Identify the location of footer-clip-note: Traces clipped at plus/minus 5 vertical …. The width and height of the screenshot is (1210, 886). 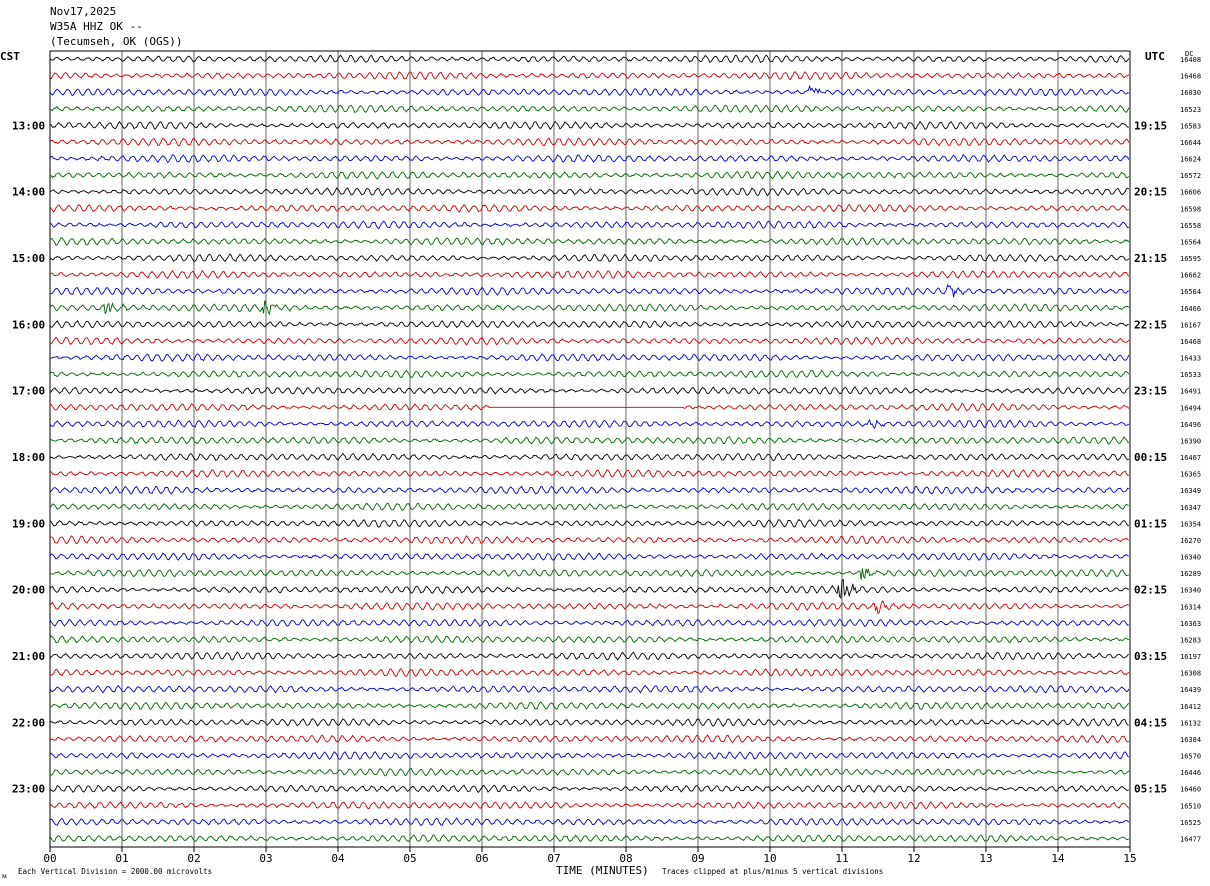
(772, 871).